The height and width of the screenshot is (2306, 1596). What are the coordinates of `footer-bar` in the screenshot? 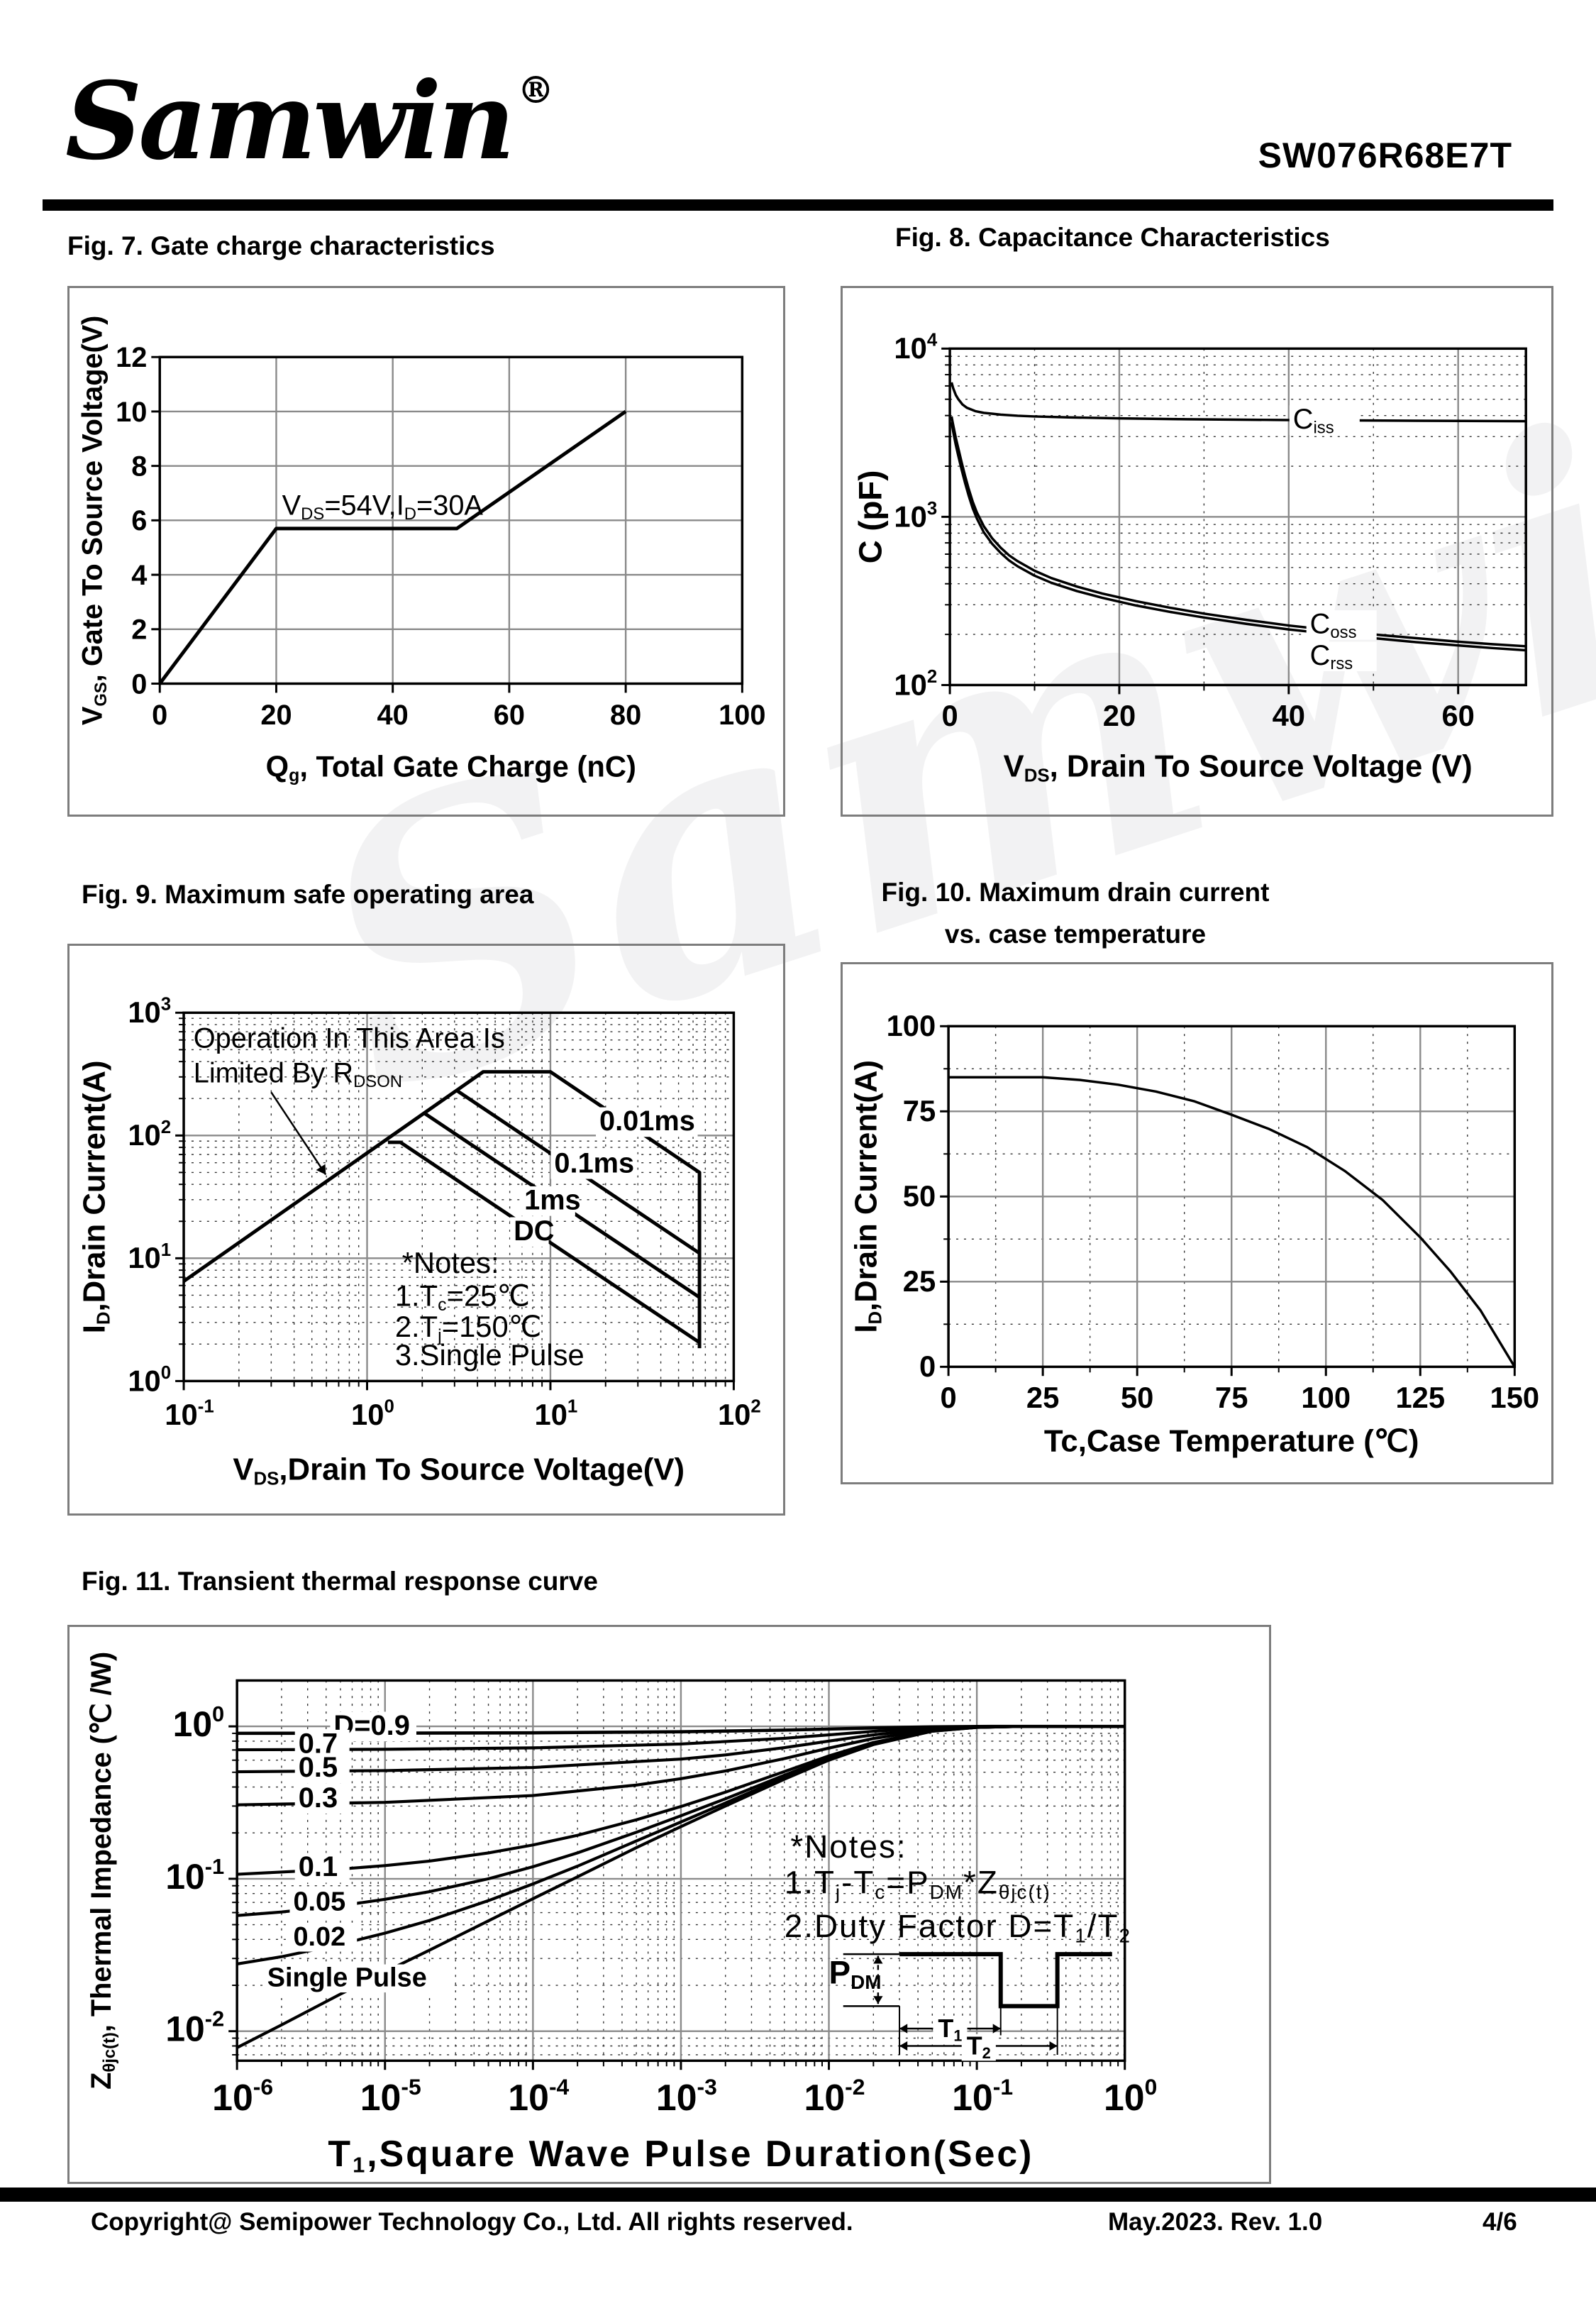 It's located at (798, 2195).